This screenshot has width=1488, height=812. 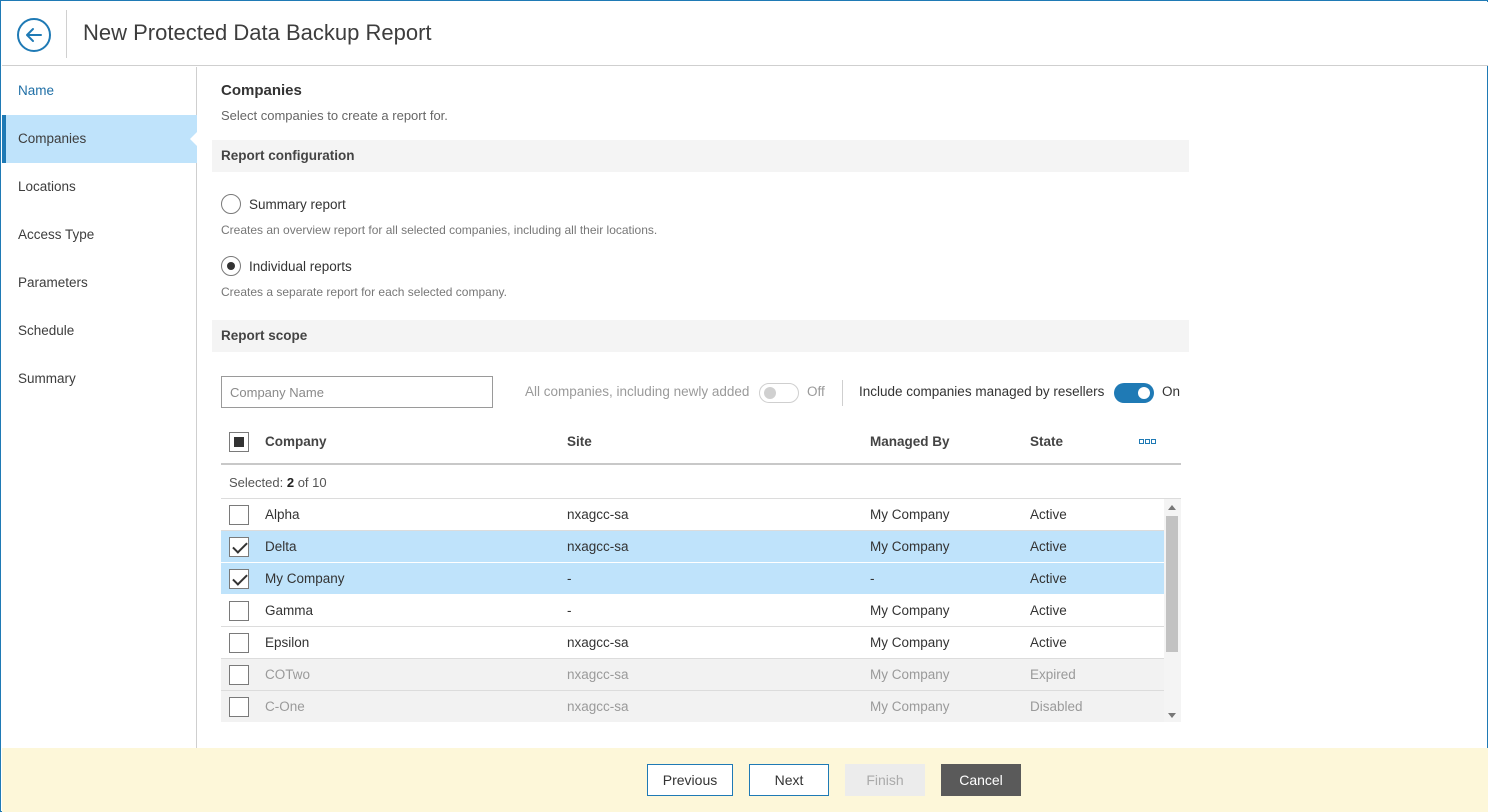 I want to click on radio-label: Individual reports, so click(x=300, y=266).